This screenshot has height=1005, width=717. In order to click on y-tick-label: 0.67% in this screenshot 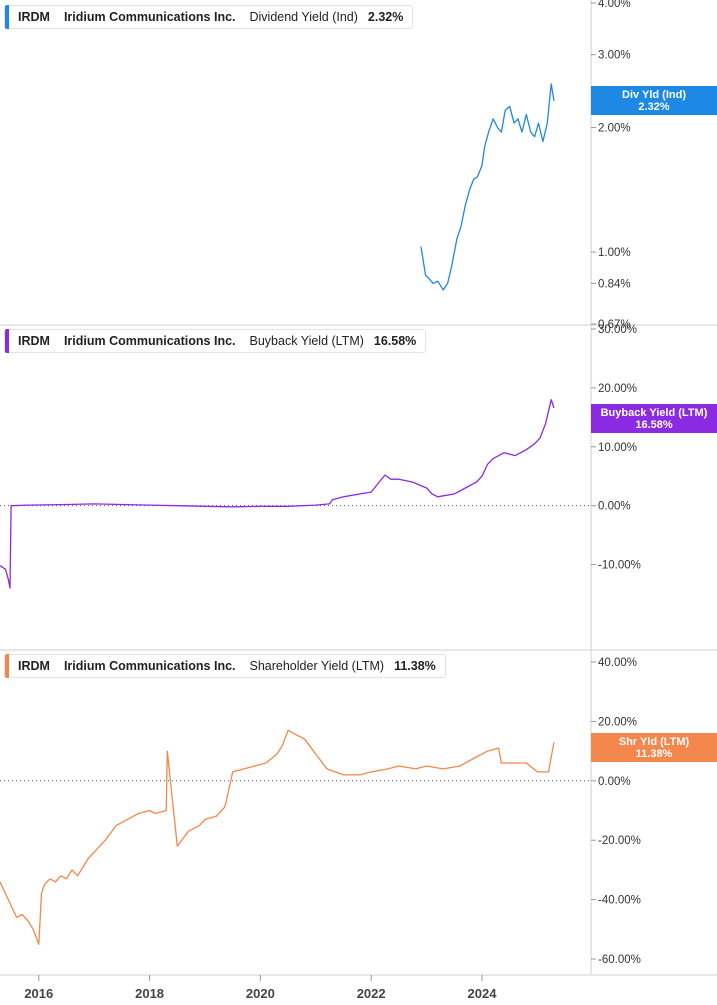, I will do `click(614, 325)`.